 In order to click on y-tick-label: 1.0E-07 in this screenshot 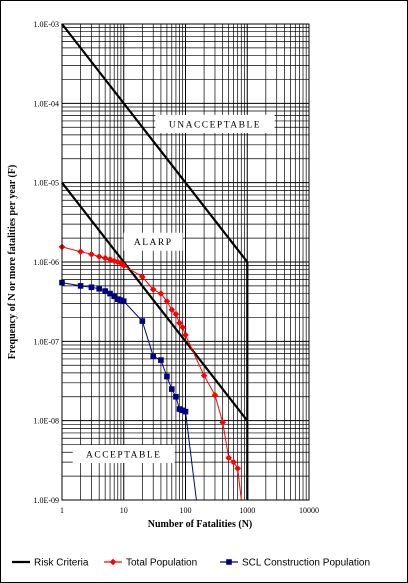, I will do `click(46, 341)`.